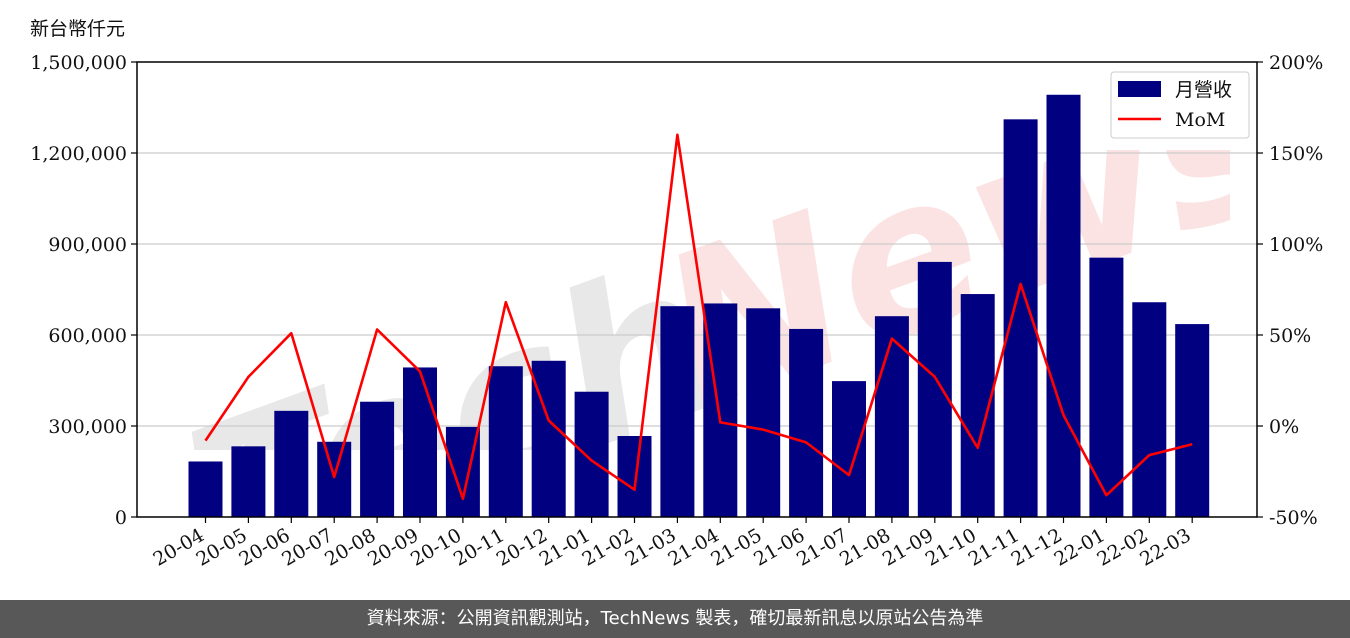 The image size is (1350, 638). What do you see at coordinates (121, 518) in the screenshot?
I see `y-left-tick-label: 0` at bounding box center [121, 518].